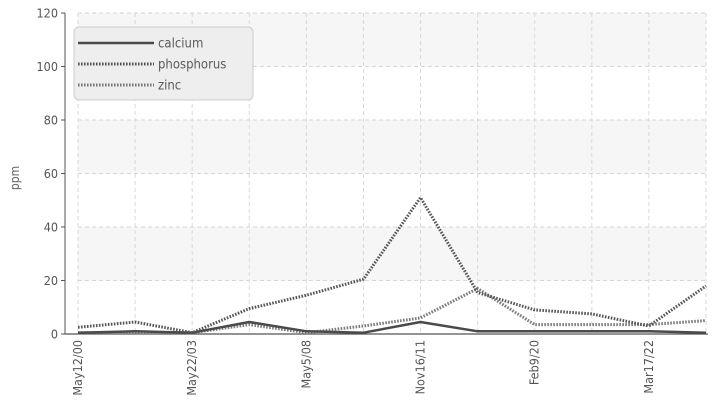 This screenshot has width=727, height=417. What do you see at coordinates (420, 367) in the screenshot?
I see `x-tick-label: Nov16/11` at bounding box center [420, 367].